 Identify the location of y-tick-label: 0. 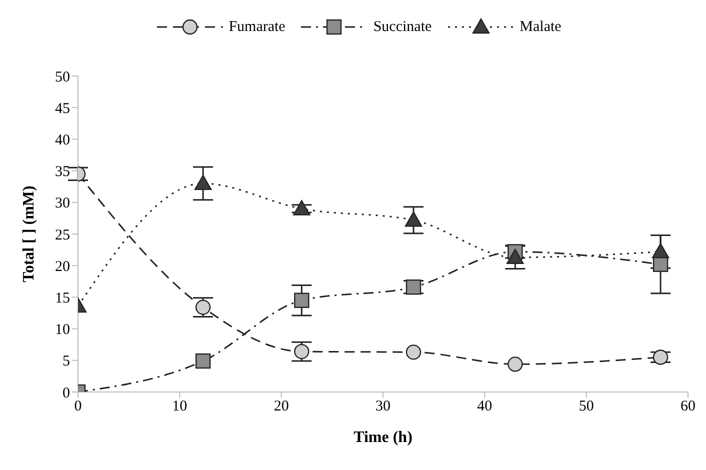
(66, 393).